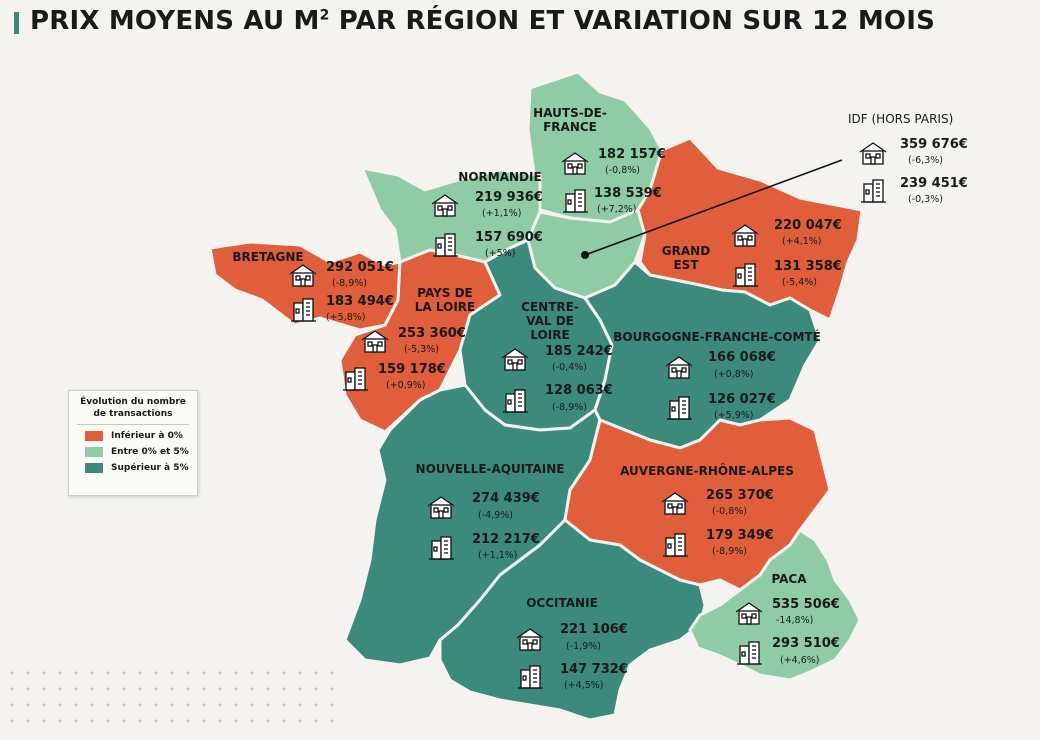  I want to click on hdf-house-var: (-0,8%), so click(622, 170).